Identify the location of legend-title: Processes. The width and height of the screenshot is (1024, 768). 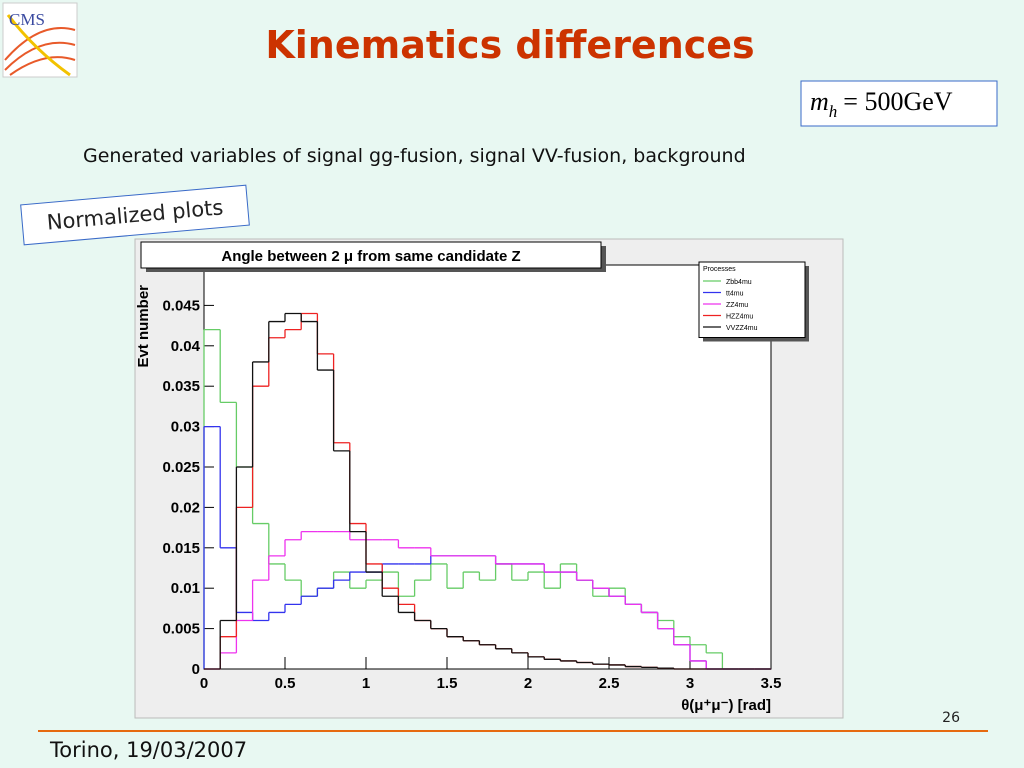
(719, 269).